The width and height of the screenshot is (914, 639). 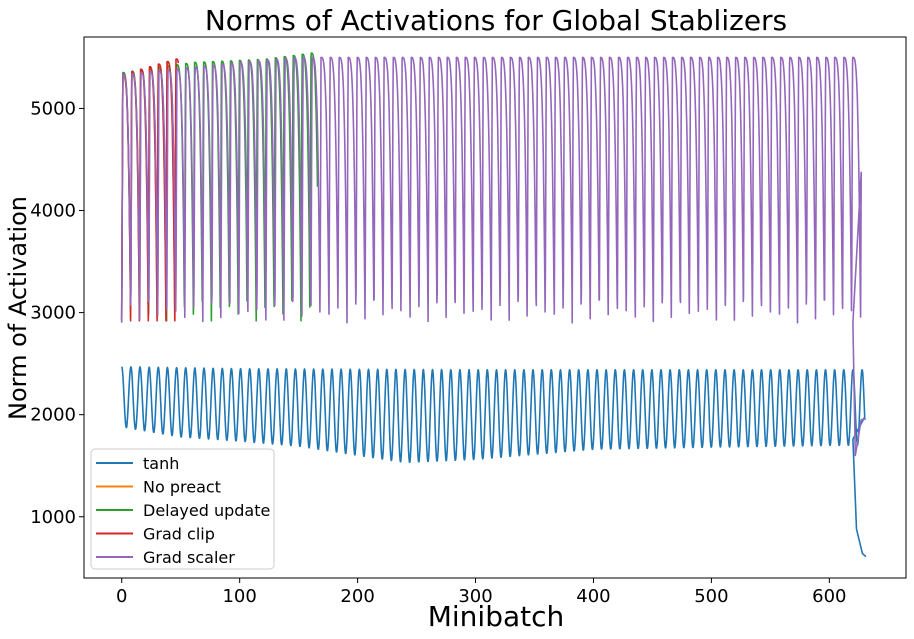 What do you see at coordinates (496, 616) in the screenshot?
I see `x-axis-label: Minibatch` at bounding box center [496, 616].